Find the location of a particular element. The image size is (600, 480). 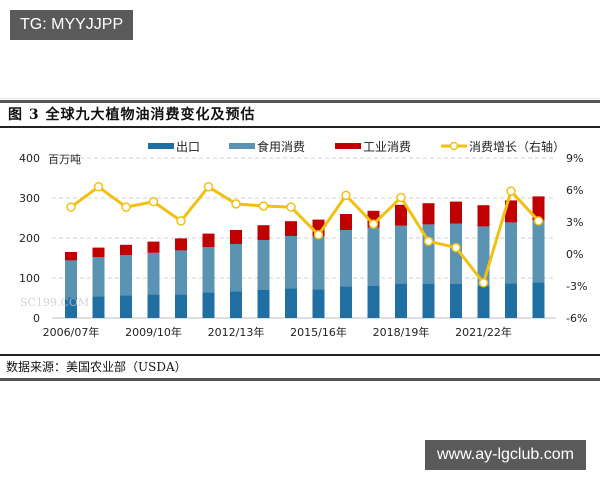

x-axis-tick-label: 2006/07年 is located at coordinates (71, 332).